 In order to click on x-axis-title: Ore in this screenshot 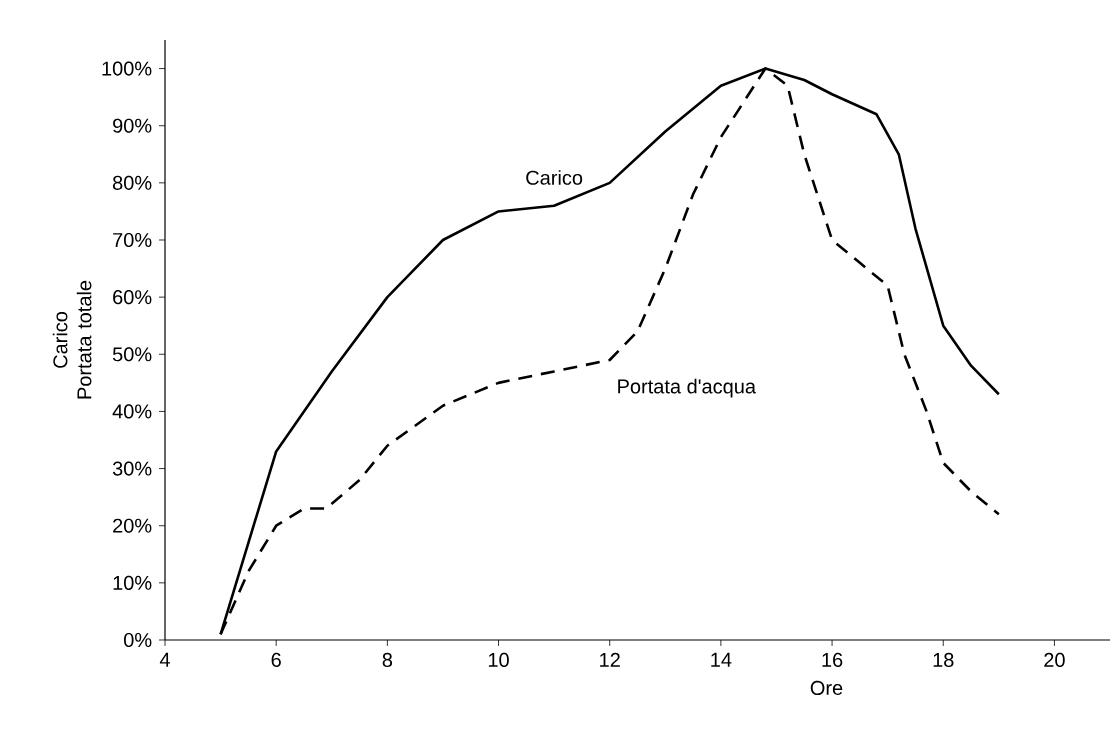, I will do `click(826, 688)`.